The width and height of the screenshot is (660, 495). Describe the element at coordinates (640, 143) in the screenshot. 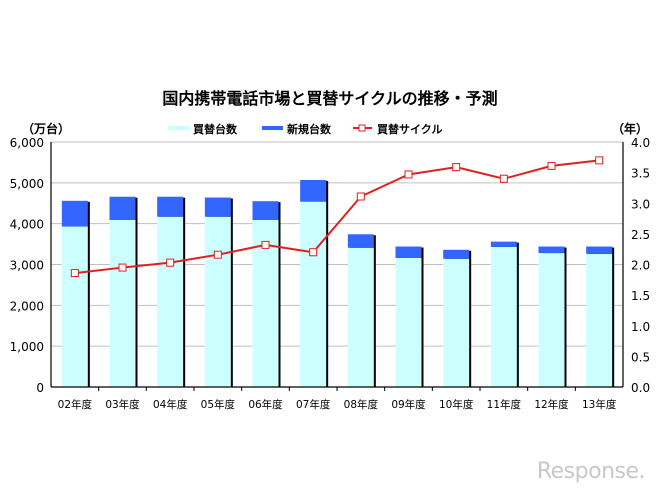

I see `right-tick-label: 4.0` at that location.